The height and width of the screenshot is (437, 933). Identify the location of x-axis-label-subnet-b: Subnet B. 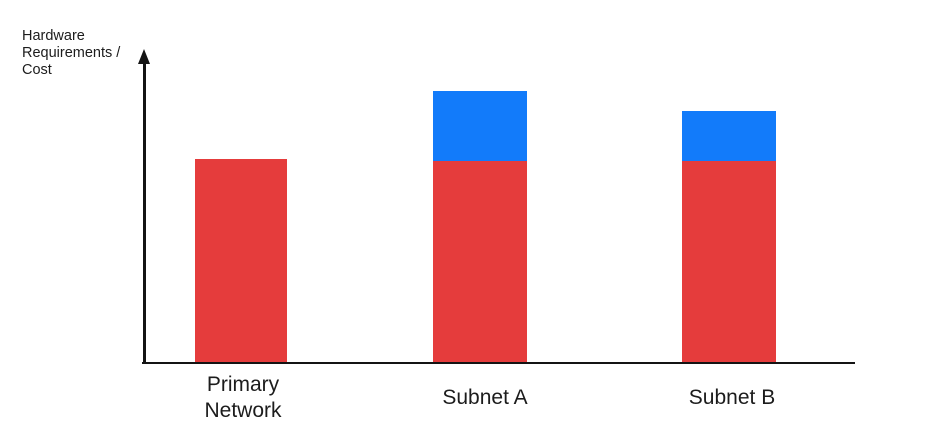
(732, 397).